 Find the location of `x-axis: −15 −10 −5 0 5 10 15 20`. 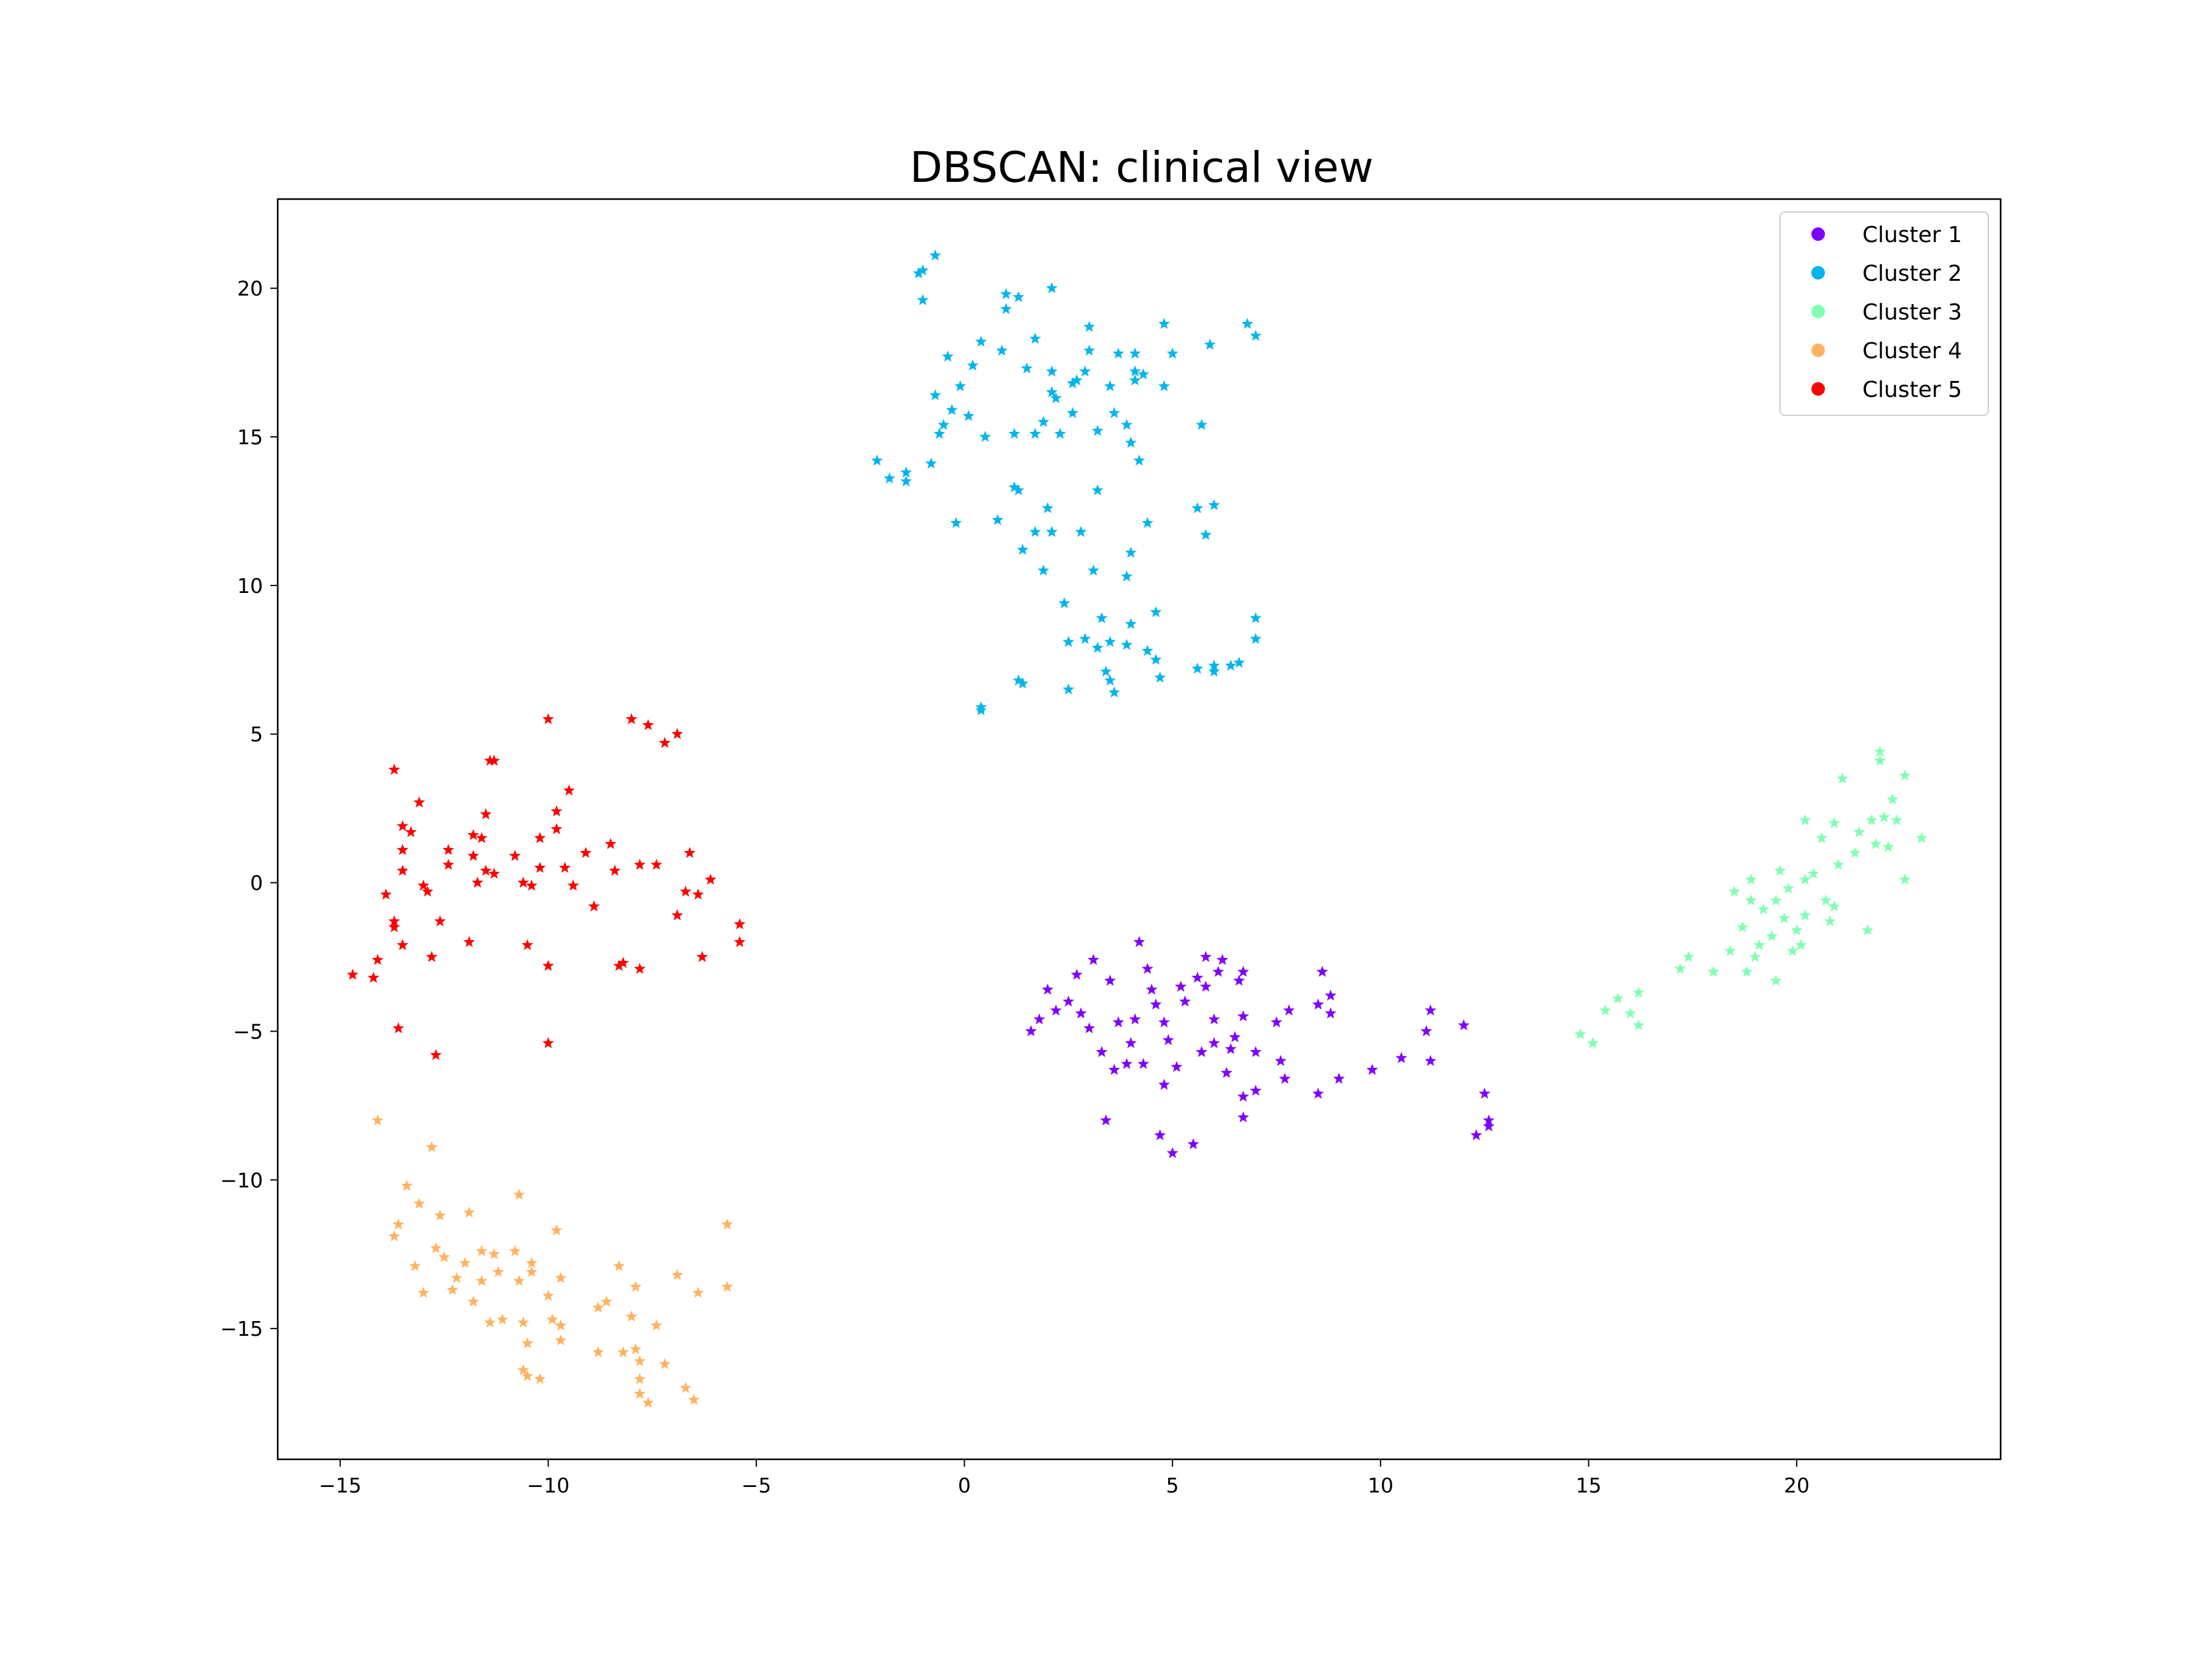

x-axis: −15 −10 −5 0 5 10 15 20 is located at coordinates (1064, 1478).